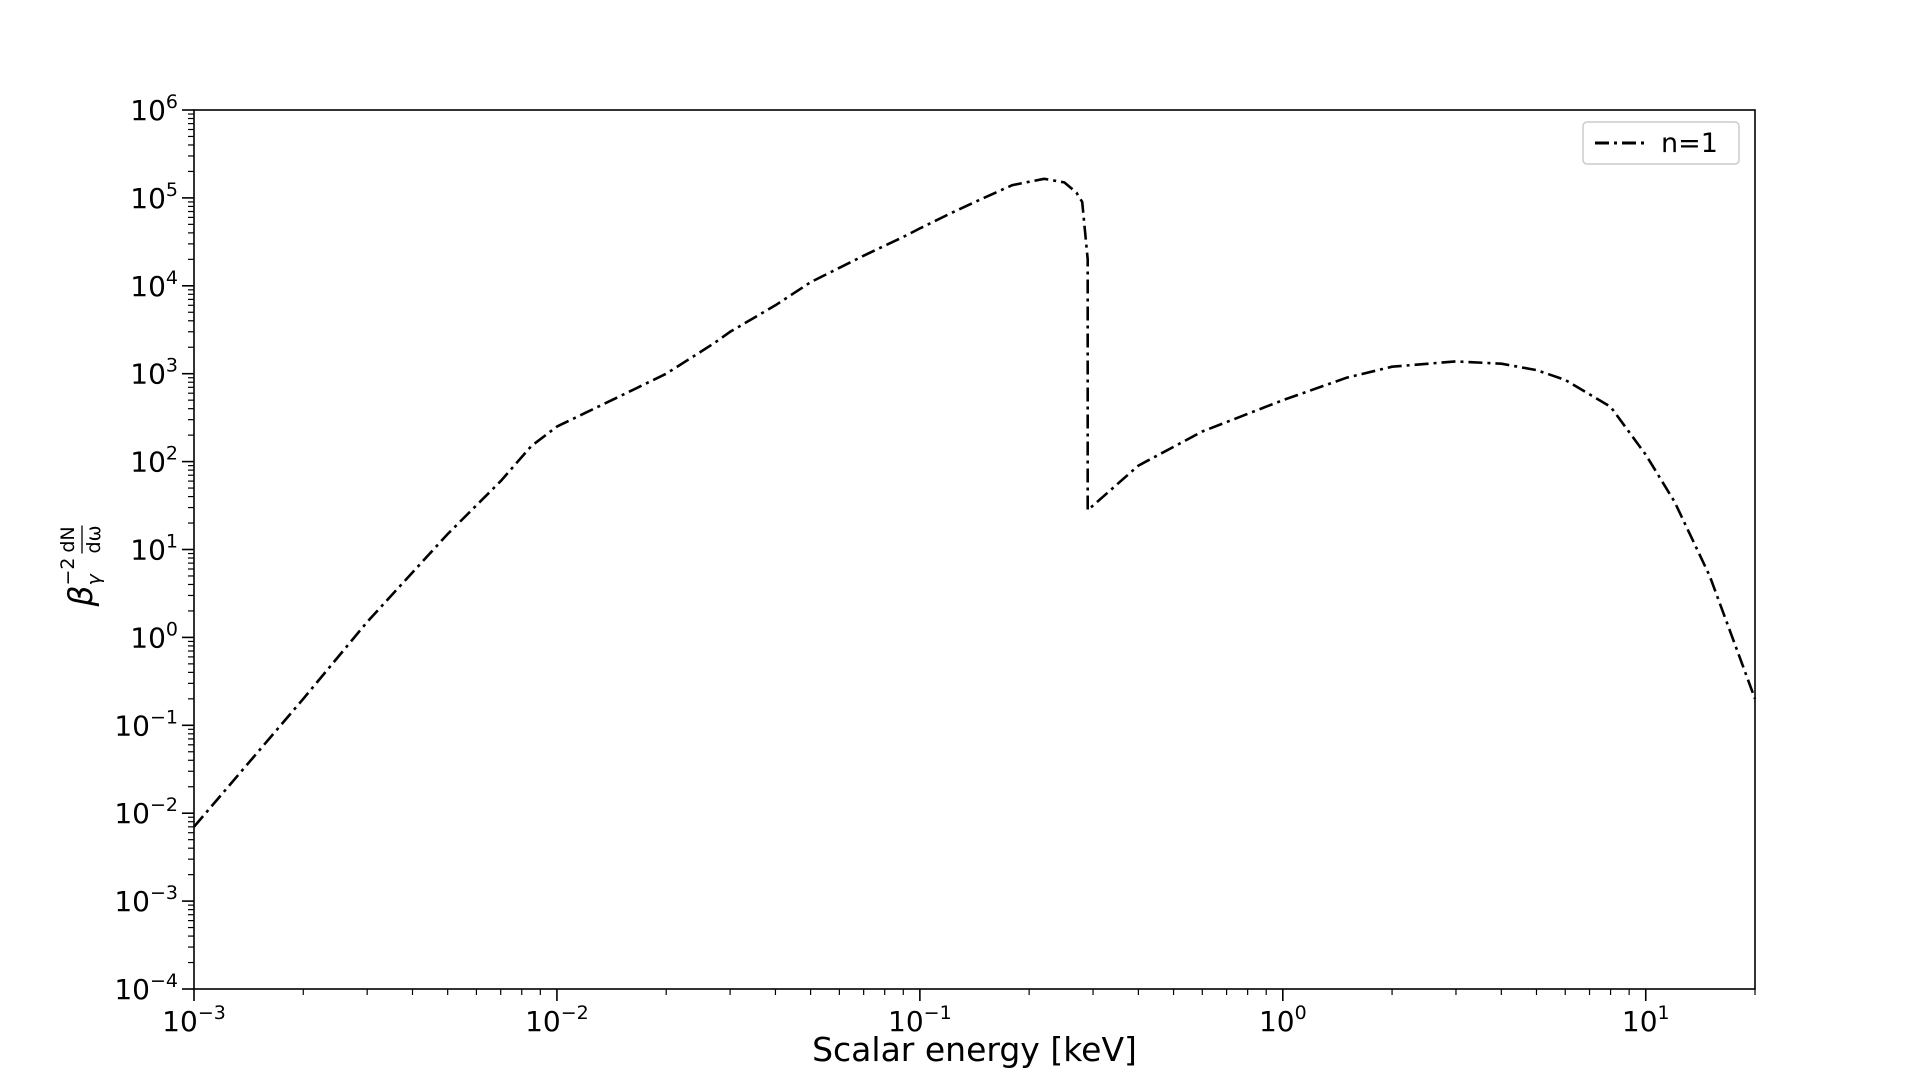 The width and height of the screenshot is (1920, 1080). Describe the element at coordinates (557, 1020) in the screenshot. I see `x-tick-label: 10⁻²` at that location.